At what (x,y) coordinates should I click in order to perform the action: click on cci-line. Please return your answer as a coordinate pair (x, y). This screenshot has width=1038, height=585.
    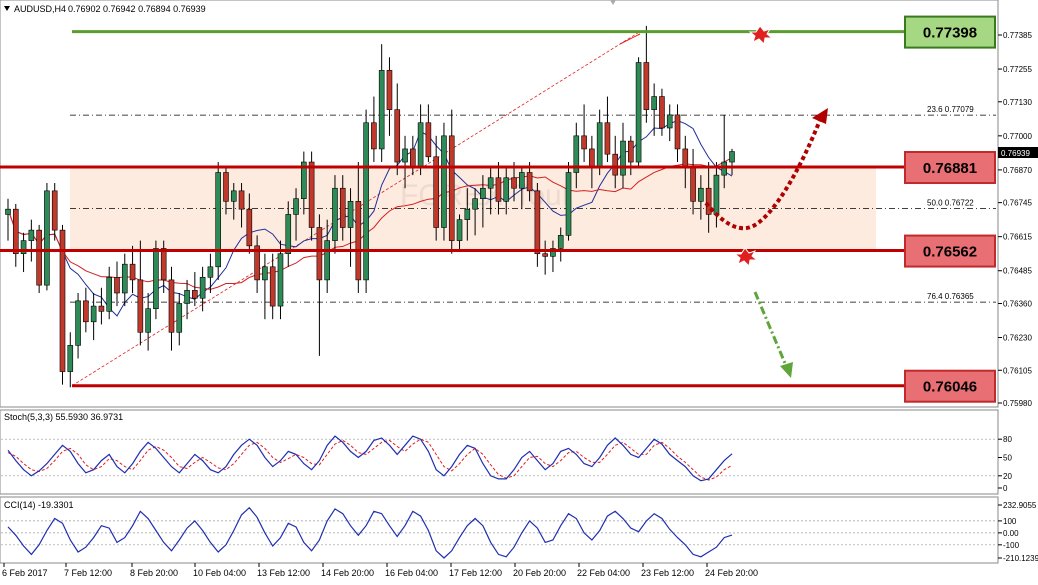
    Looking at the image, I should click on (370, 532).